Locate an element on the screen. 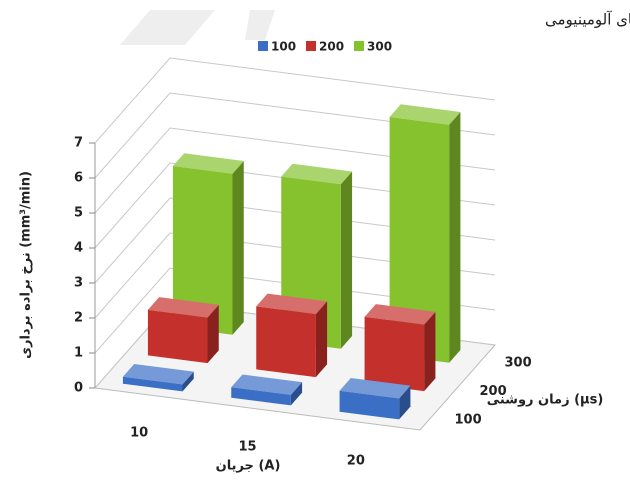 This screenshot has height=489, width=630. y-tick-label: 1 is located at coordinates (78, 353).